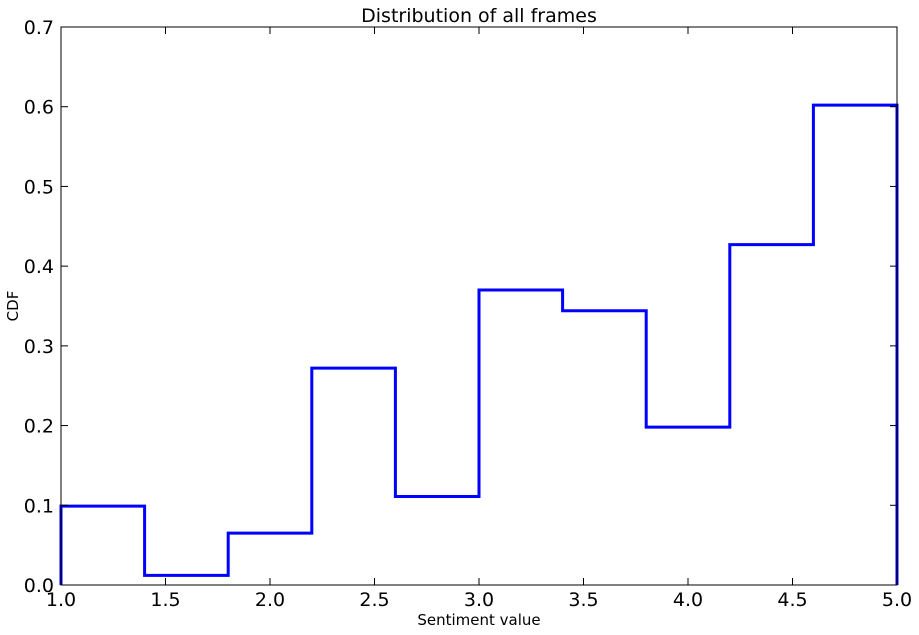 This screenshot has width=919, height=635. What do you see at coordinates (39, 586) in the screenshot?
I see `y-tick-label: 0.0` at bounding box center [39, 586].